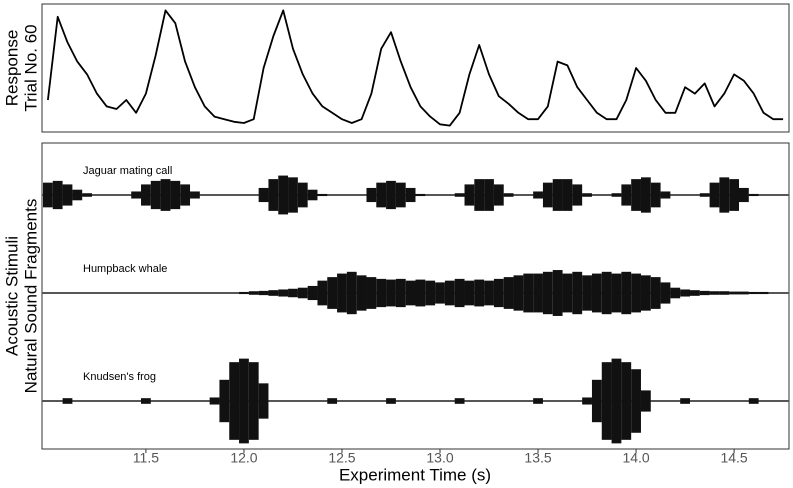 The image size is (793, 488). What do you see at coordinates (537, 458) in the screenshot?
I see `x-tick-label: 13.5` at bounding box center [537, 458].